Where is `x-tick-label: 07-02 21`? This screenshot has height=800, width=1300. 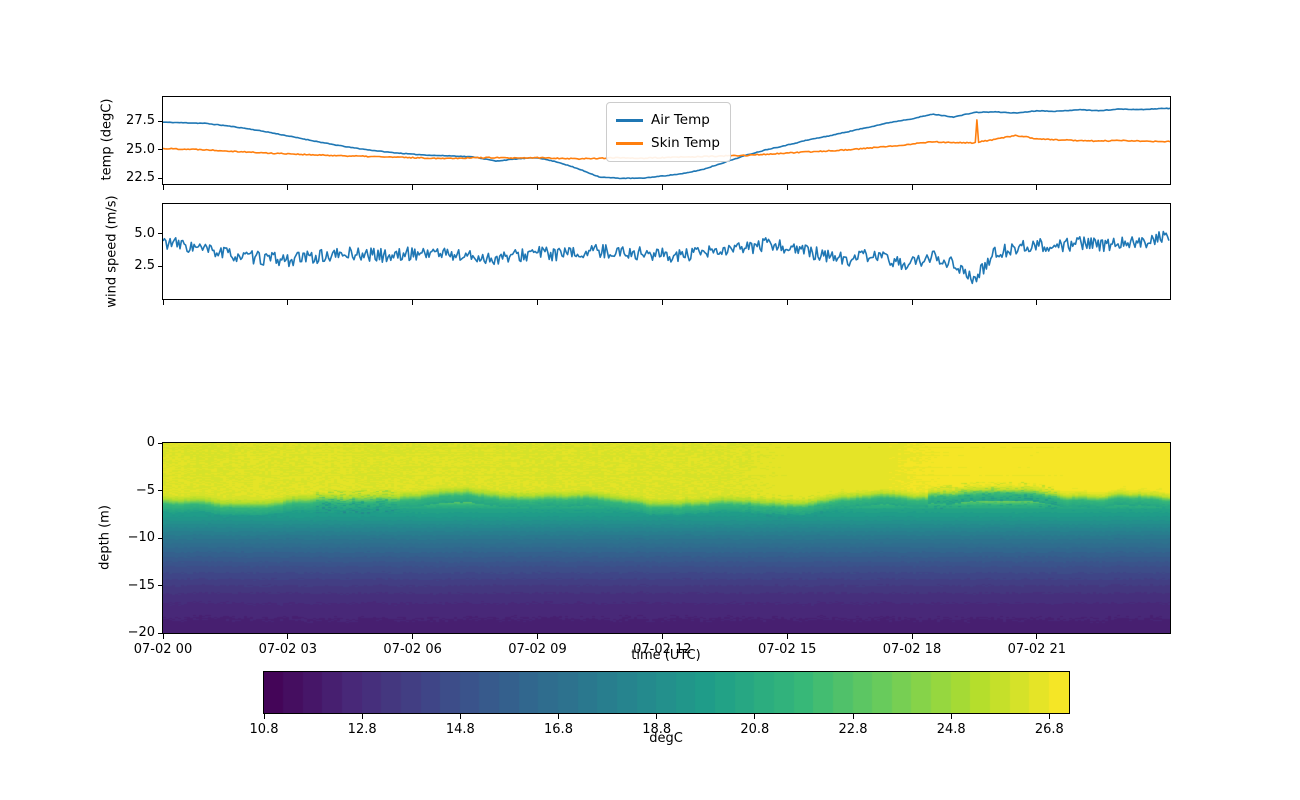
x-tick-label: 07-02 21 is located at coordinates (1037, 649).